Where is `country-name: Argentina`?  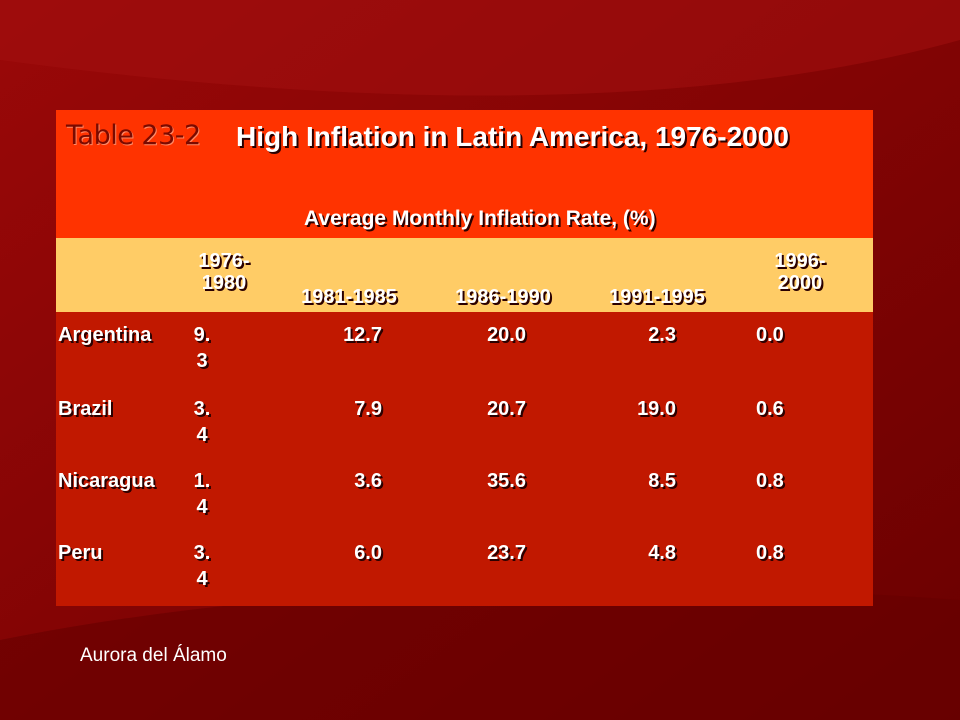
country-name: Argentina is located at coordinates (105, 335).